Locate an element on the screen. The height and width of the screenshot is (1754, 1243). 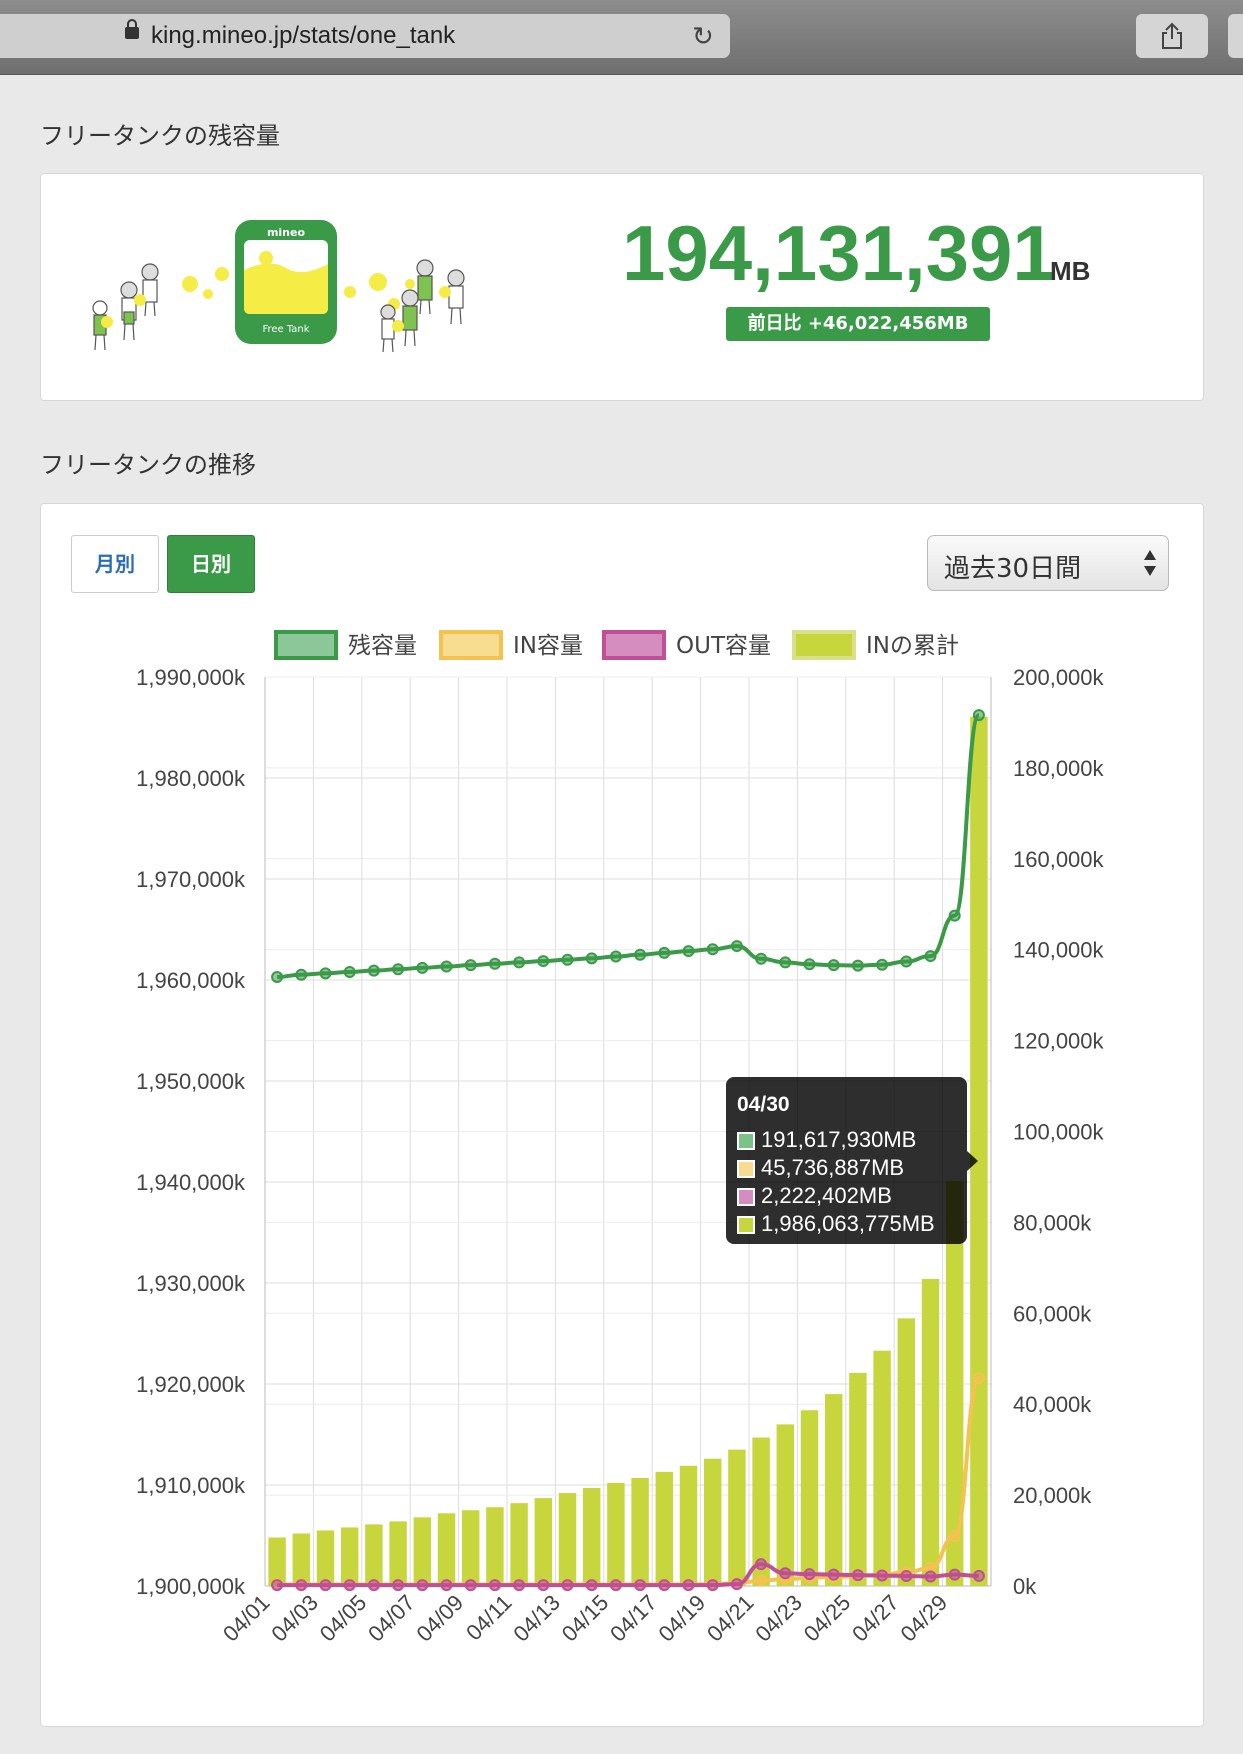
browser-toolbar: king.mineo.jp/stats/one_tank ↻ is located at coordinates (621, 37).